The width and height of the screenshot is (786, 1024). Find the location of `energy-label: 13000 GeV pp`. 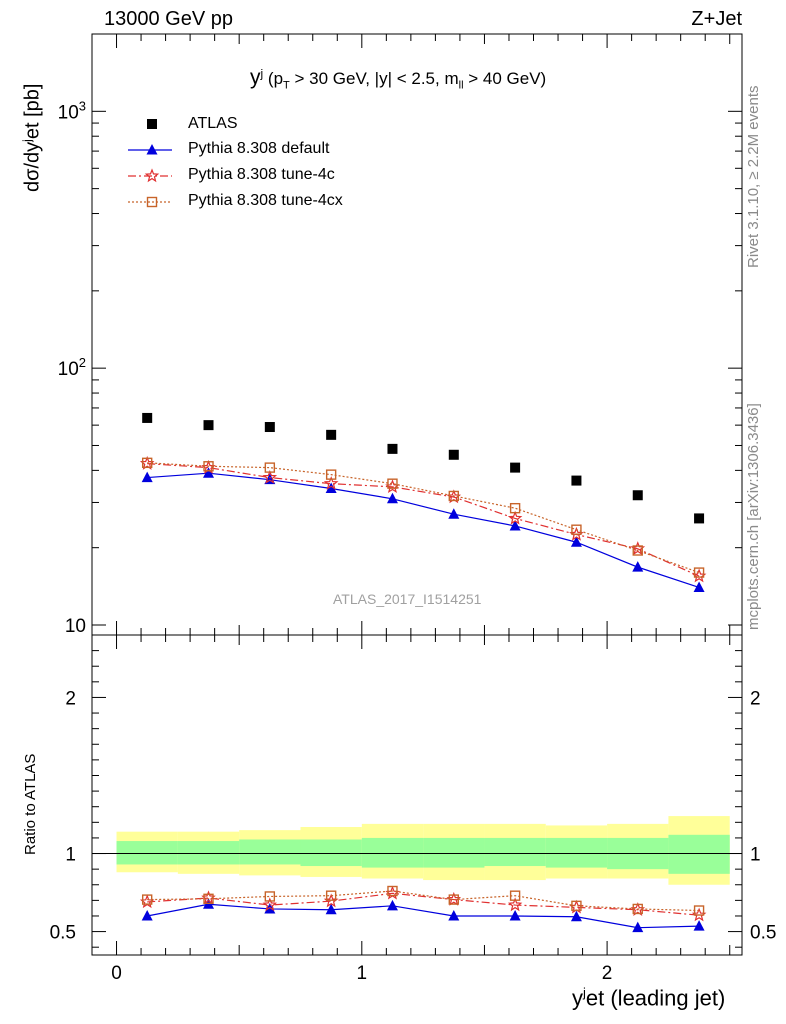

energy-label: 13000 GeV pp is located at coordinates (168, 19).